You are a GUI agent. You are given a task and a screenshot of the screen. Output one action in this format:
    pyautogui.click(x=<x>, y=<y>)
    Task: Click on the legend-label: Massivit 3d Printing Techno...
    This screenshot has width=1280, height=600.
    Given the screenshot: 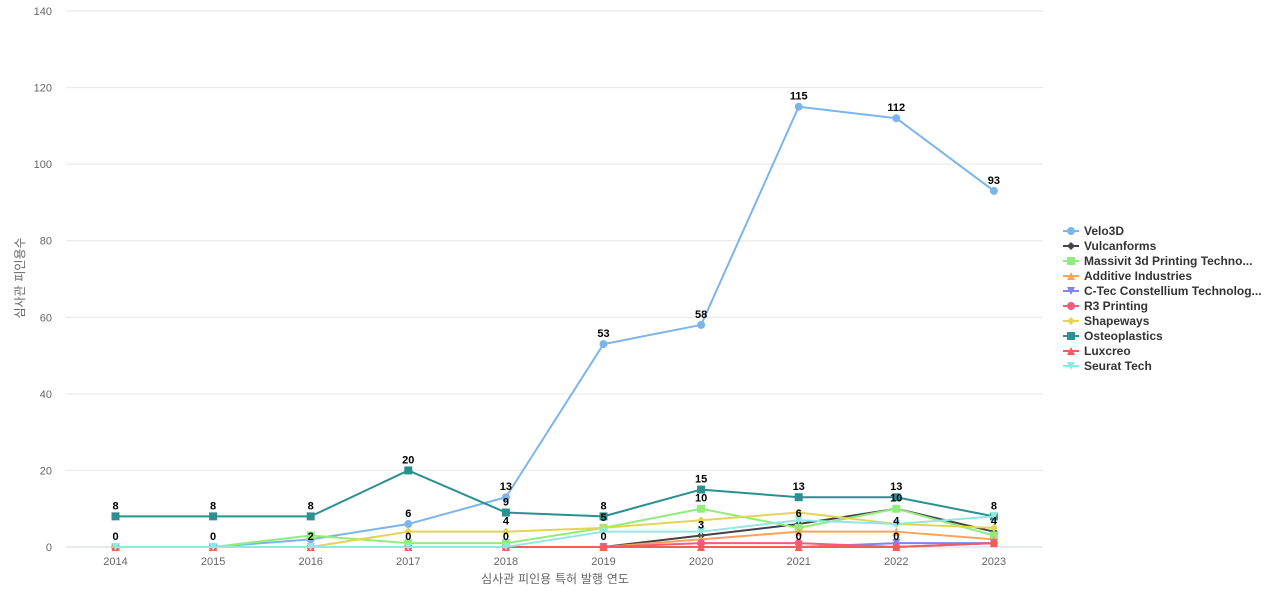 What is the action you would take?
    pyautogui.click(x=1168, y=261)
    